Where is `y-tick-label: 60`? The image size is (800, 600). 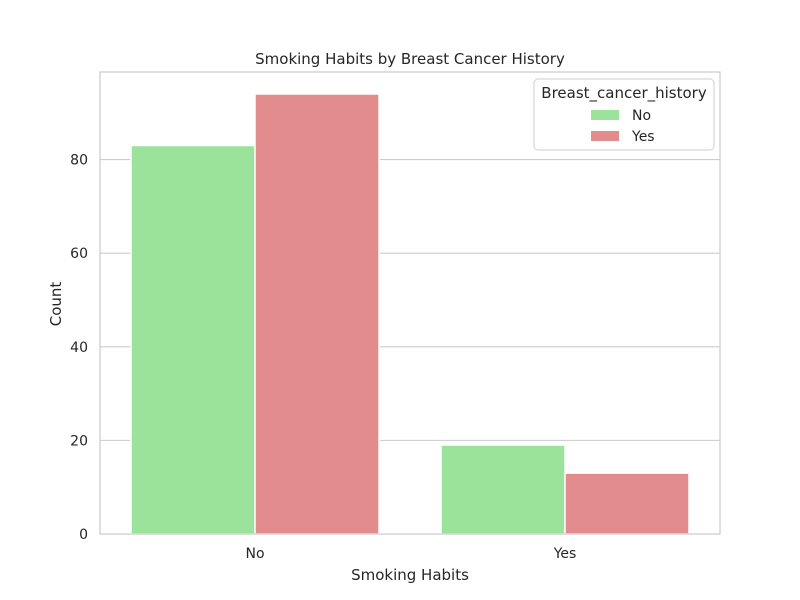 y-tick-label: 60 is located at coordinates (79, 254).